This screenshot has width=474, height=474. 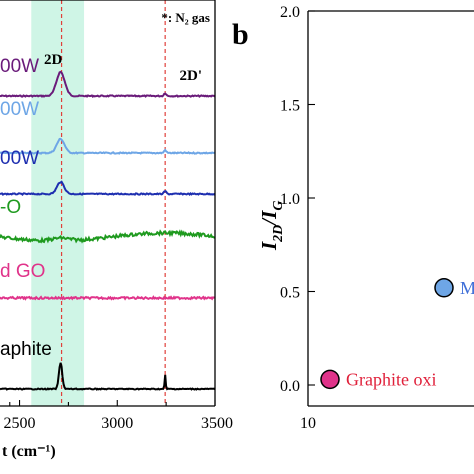 I want to click on panel-a-x-ticks: 2500 3000 3500, so click(x=118, y=416).